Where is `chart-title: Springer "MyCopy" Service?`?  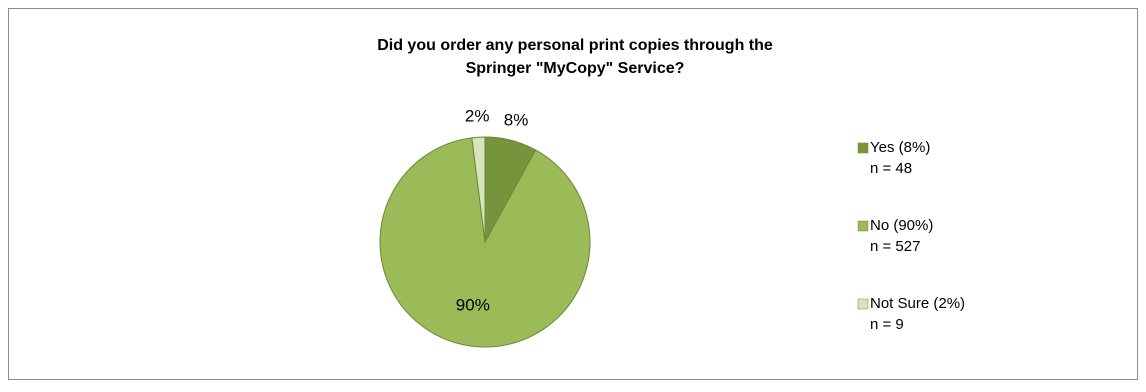
chart-title: Springer "MyCopy" Service? is located at coordinates (575, 68).